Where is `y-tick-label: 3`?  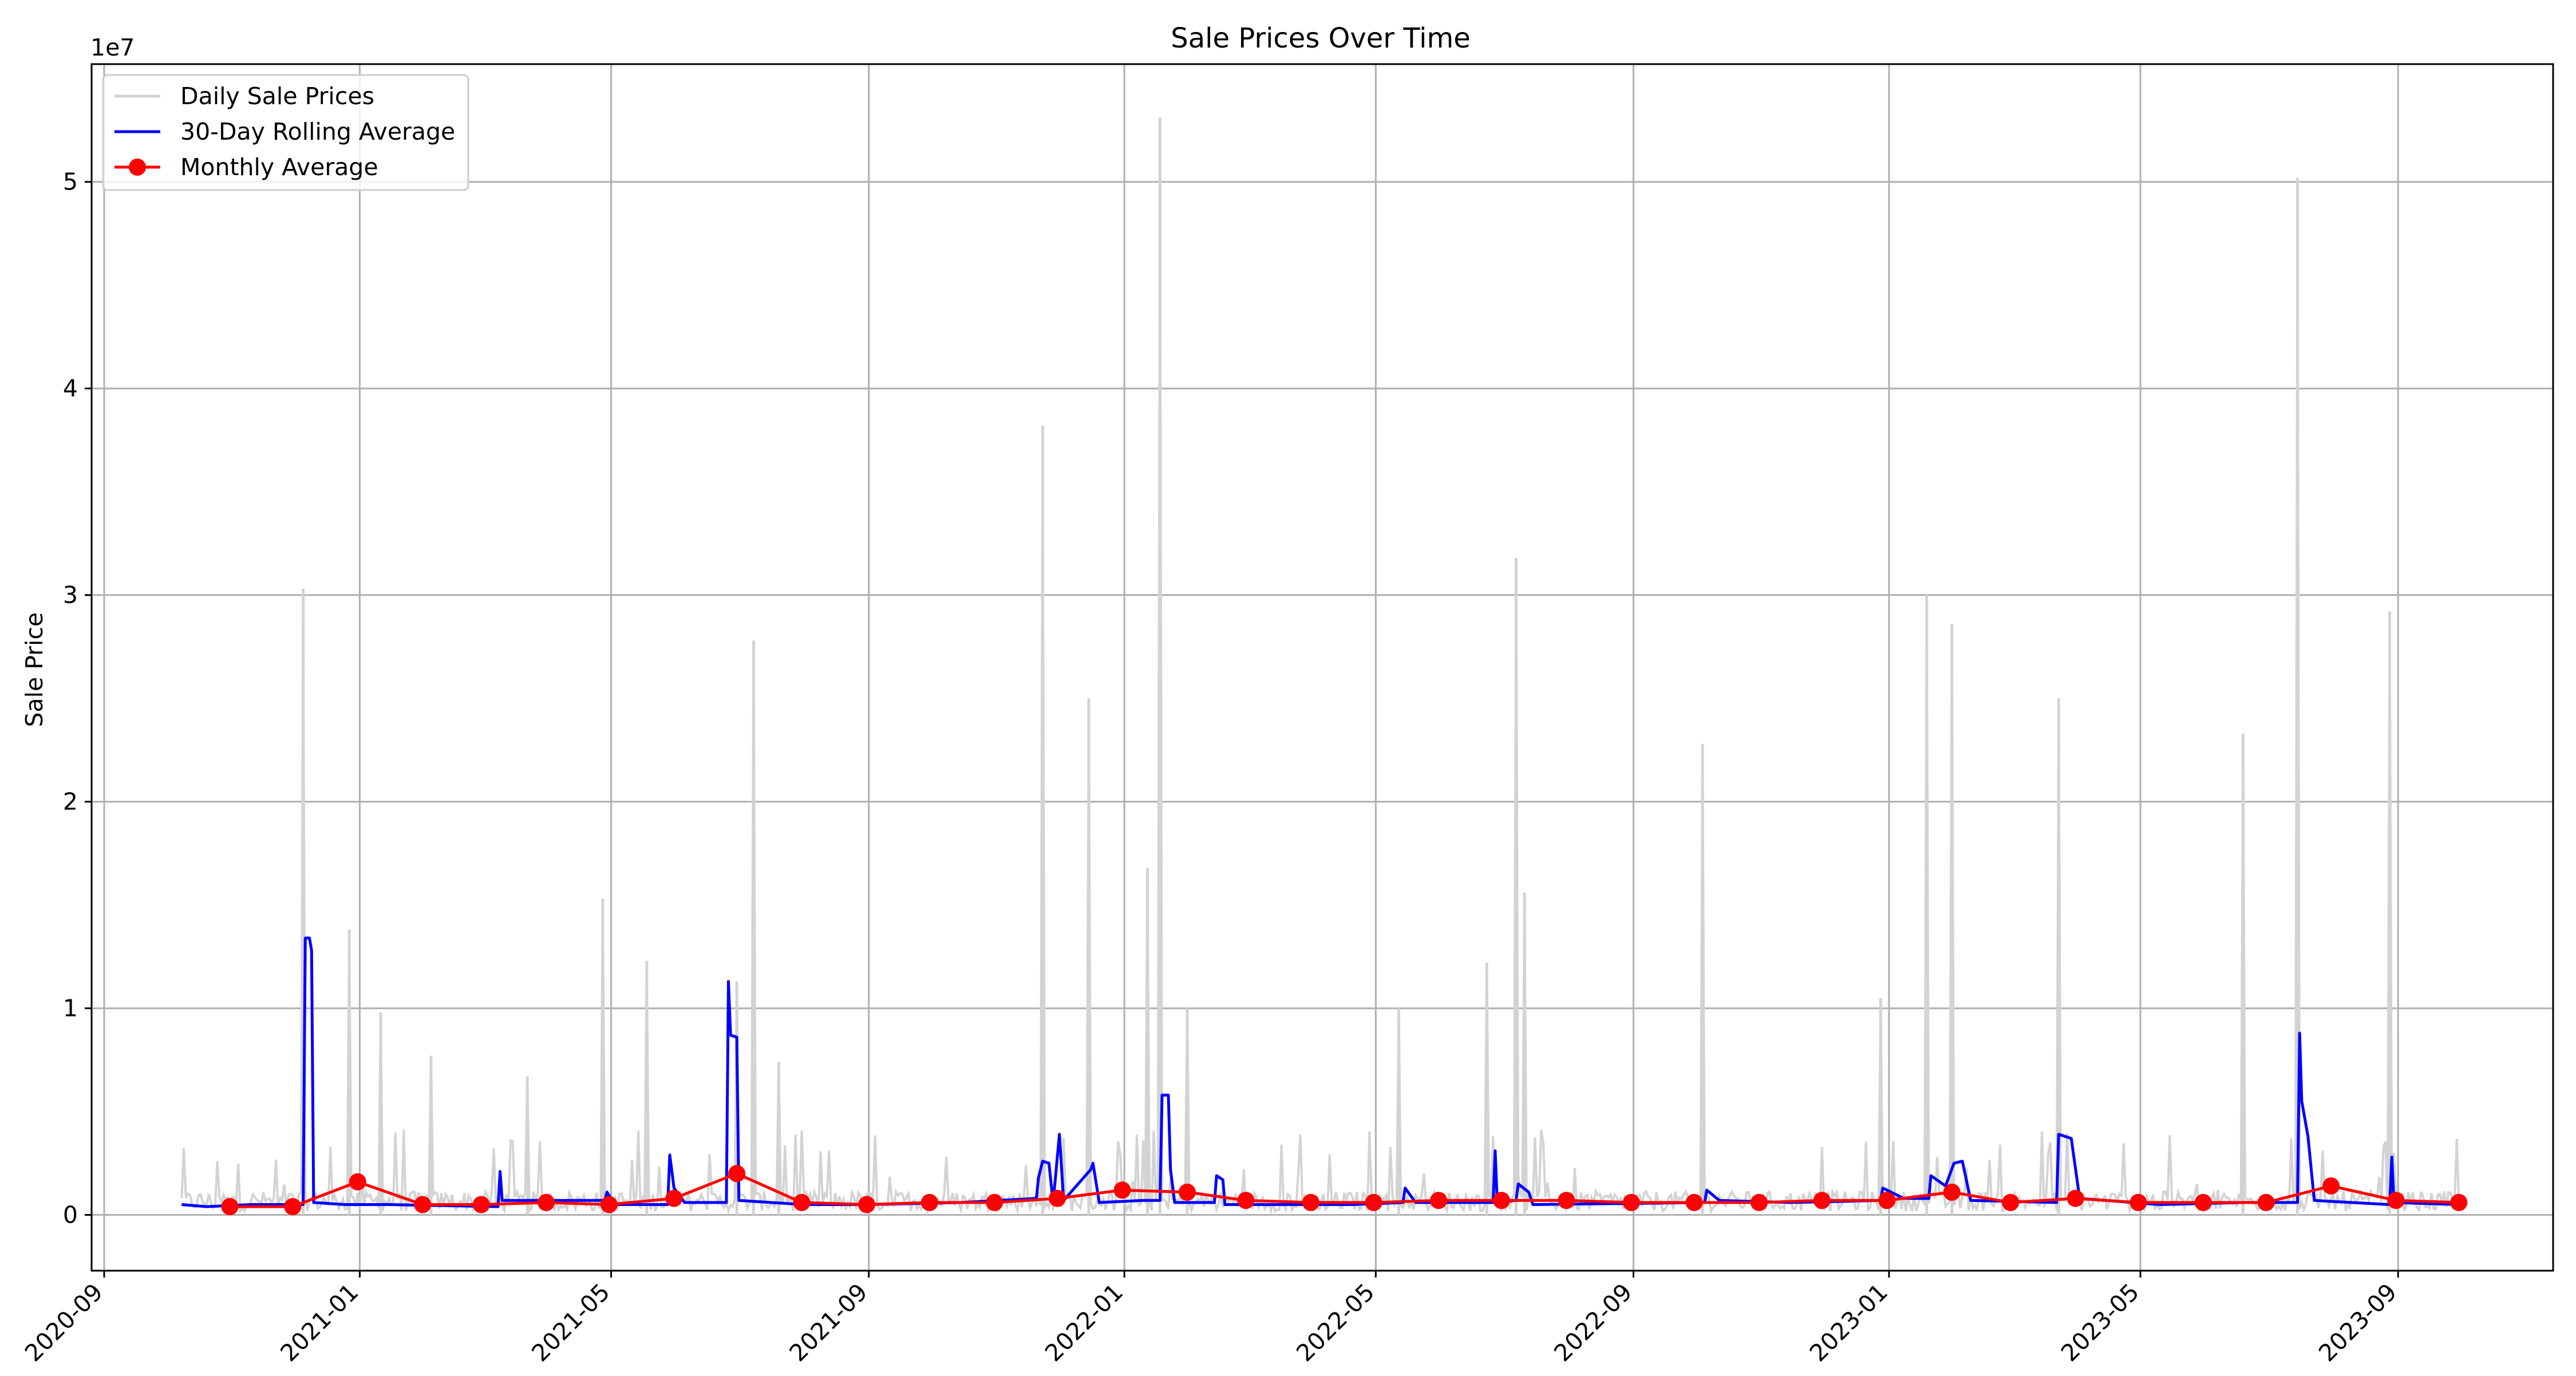
y-tick-label: 3 is located at coordinates (70, 596).